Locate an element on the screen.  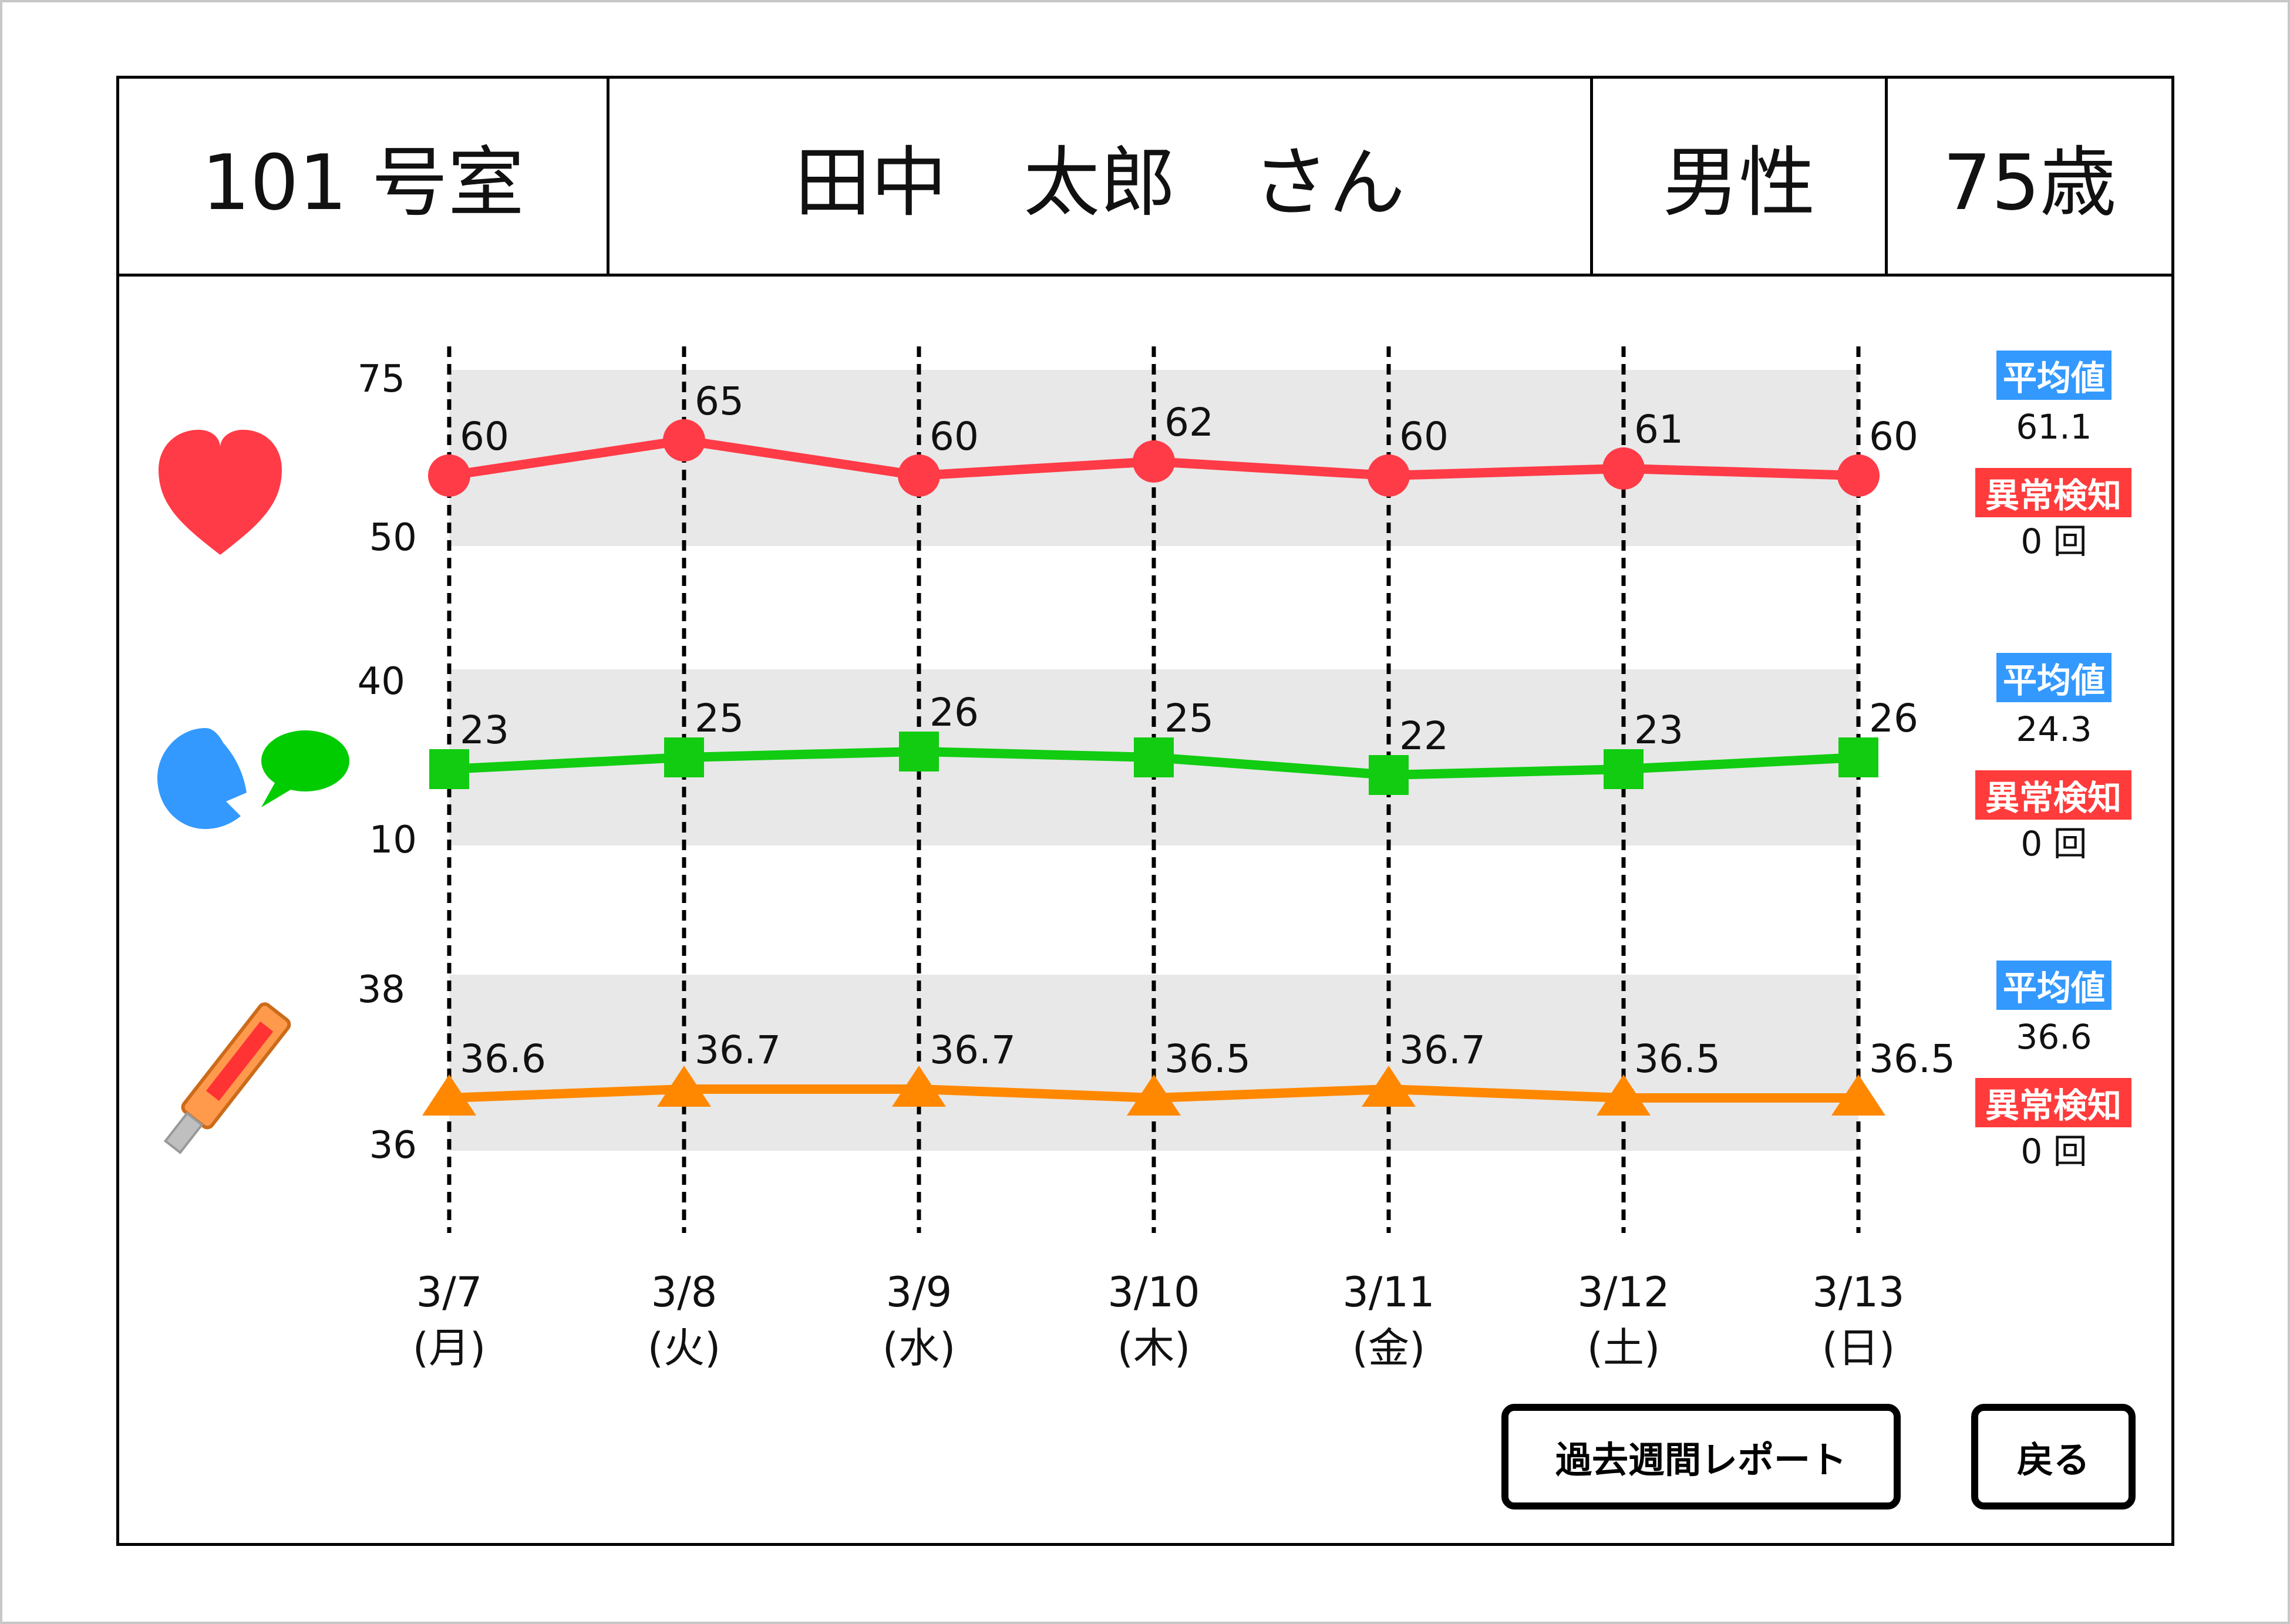
heart-rate-anomaly-count: 0 回 is located at coordinates (2053, 541).